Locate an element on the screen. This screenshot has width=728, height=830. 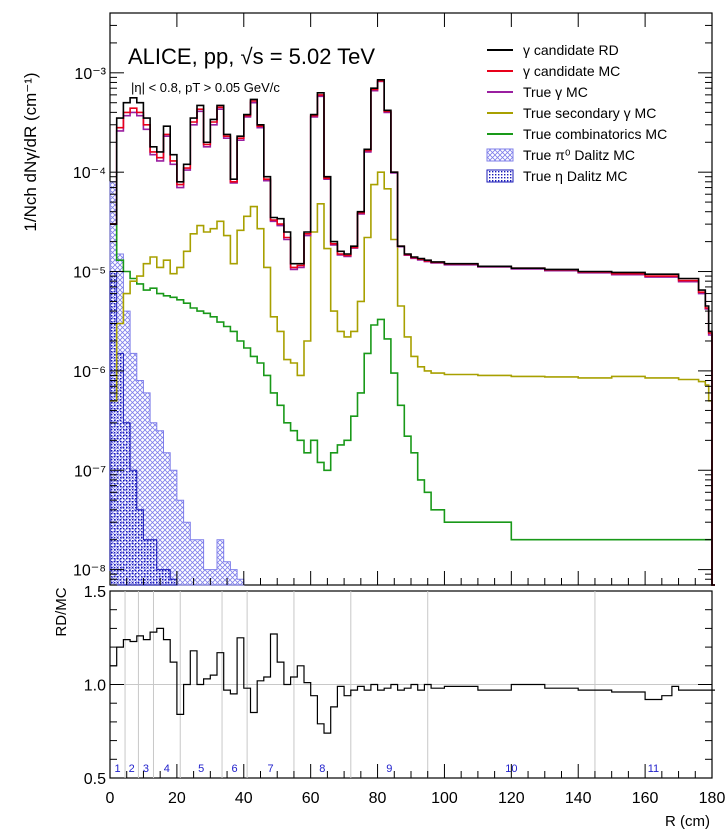
ratio-line is located at coordinates (412, 680).